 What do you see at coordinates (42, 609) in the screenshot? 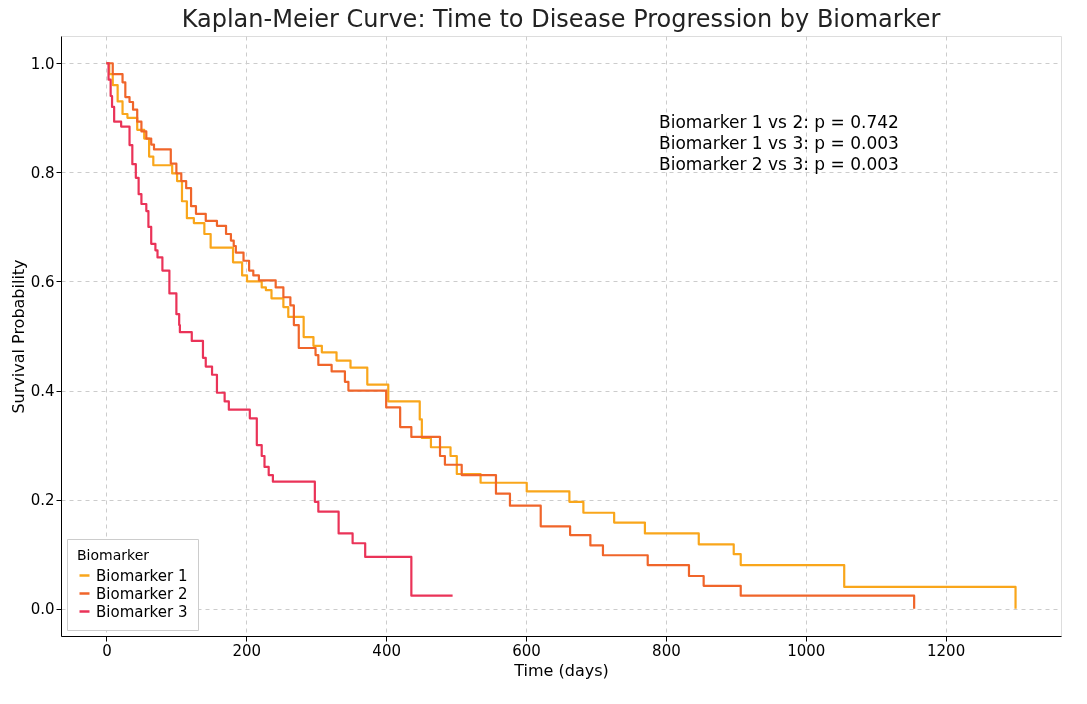
I see `y-tick-label: 0.0` at bounding box center [42, 609].